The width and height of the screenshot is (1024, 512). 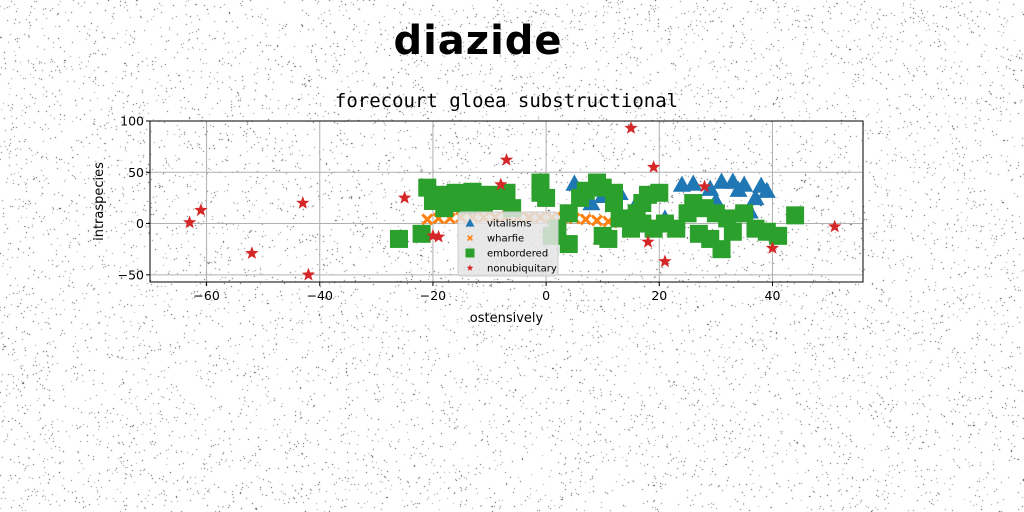 I want to click on legend-marker-vitalisms, so click(x=470, y=222).